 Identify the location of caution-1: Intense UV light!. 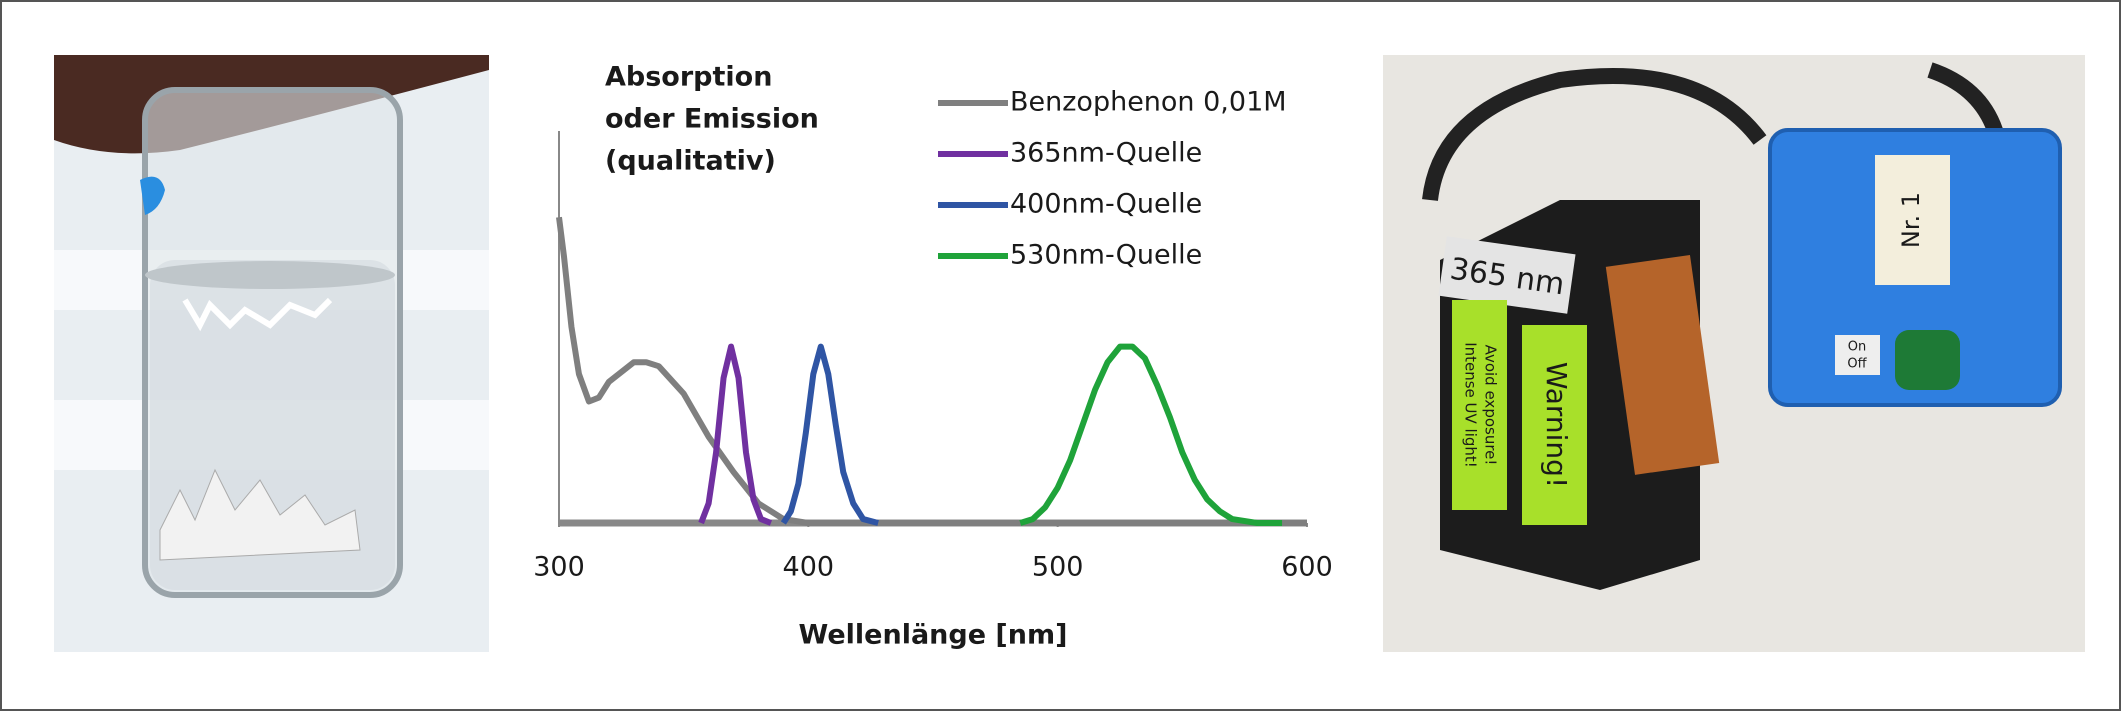
(1471, 405).